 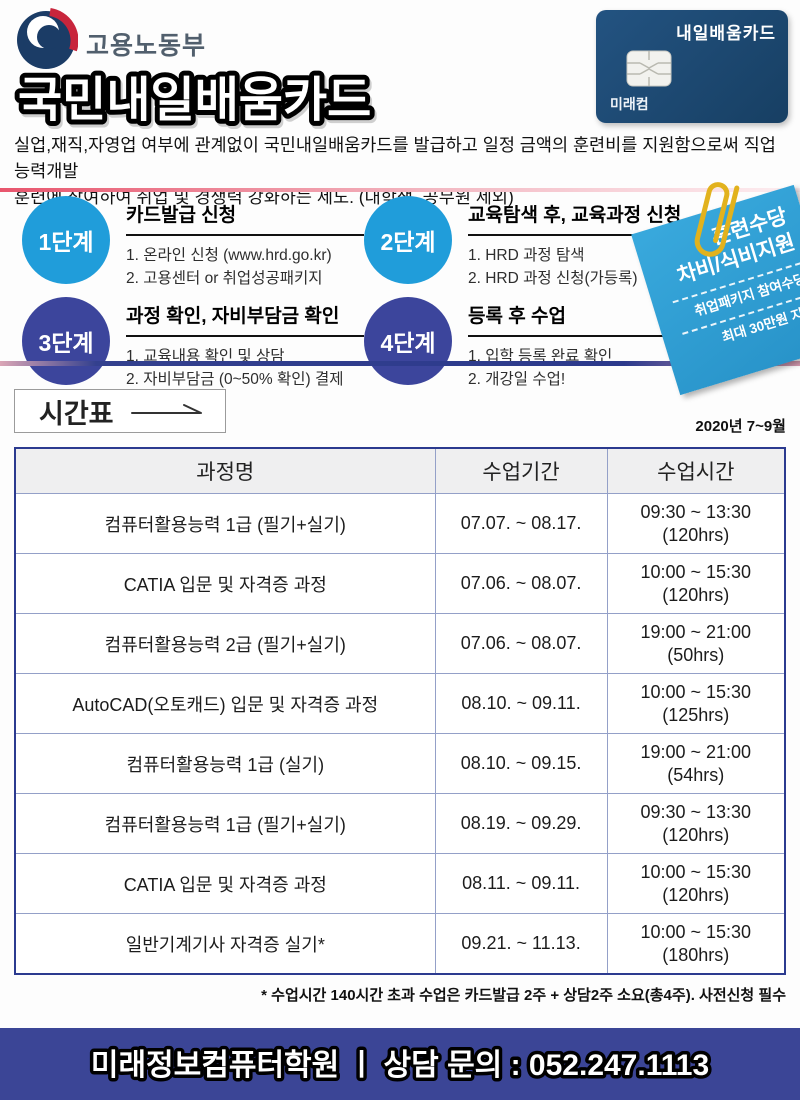 I want to click on footer-bar: 미래정보컴퓨터학원 ㅣ 상담 문의 : 052.247.1113, so click(x=400, y=1064).